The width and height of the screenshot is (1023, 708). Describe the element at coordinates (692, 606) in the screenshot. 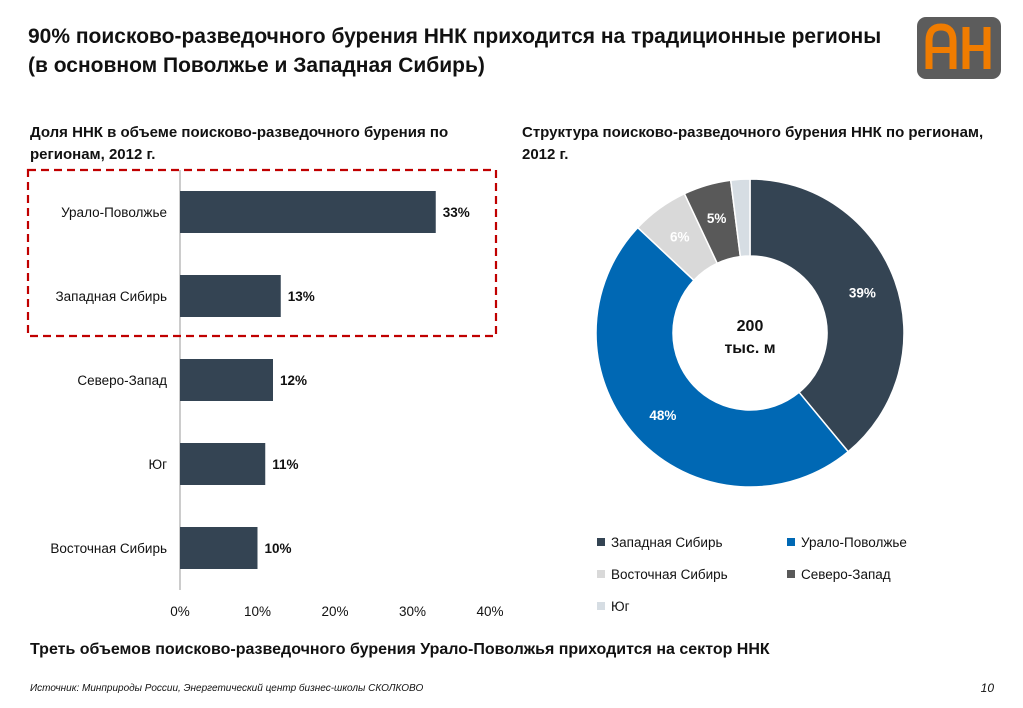

I see `legend-item: Юг` at that location.